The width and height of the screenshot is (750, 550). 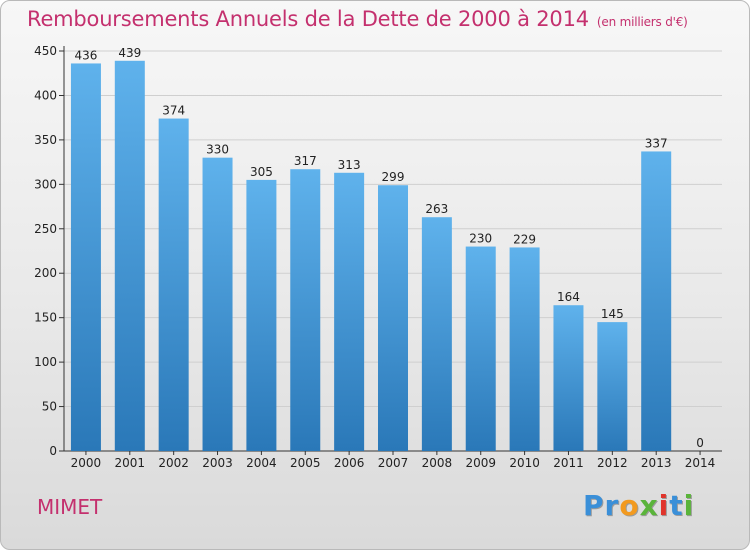 What do you see at coordinates (349, 165) in the screenshot?
I see `data-label: 313` at bounding box center [349, 165].